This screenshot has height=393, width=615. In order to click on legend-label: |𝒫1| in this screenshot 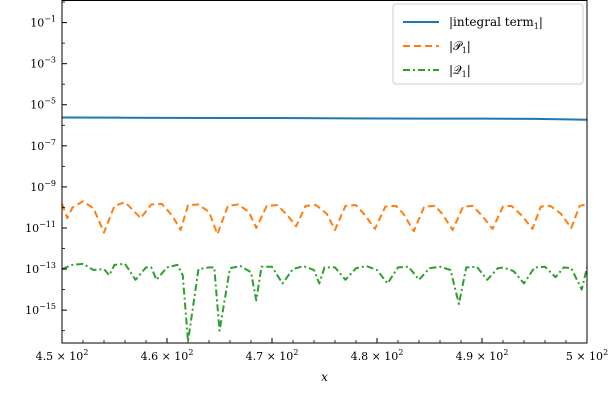, I will do `click(460, 47)`.